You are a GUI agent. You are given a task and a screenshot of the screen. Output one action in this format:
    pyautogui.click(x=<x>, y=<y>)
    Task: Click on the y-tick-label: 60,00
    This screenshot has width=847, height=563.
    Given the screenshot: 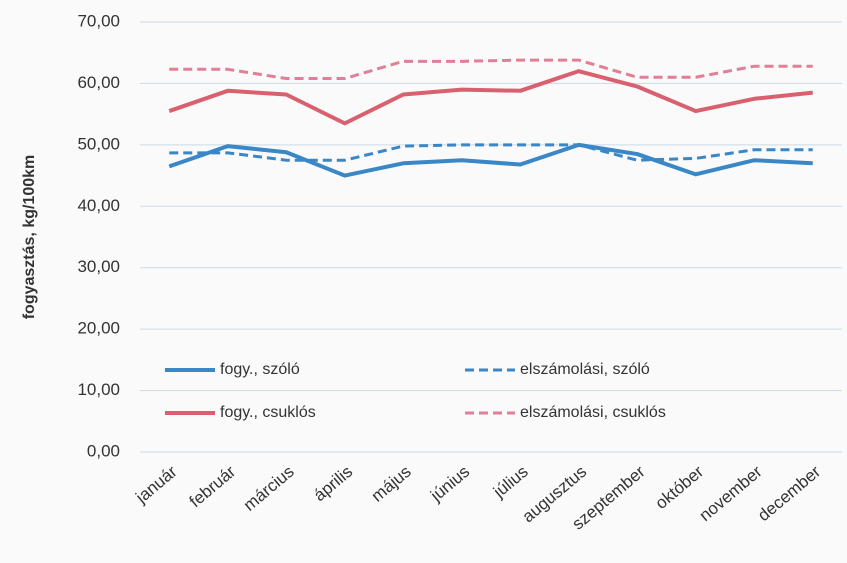 What is the action you would take?
    pyautogui.click(x=98, y=82)
    